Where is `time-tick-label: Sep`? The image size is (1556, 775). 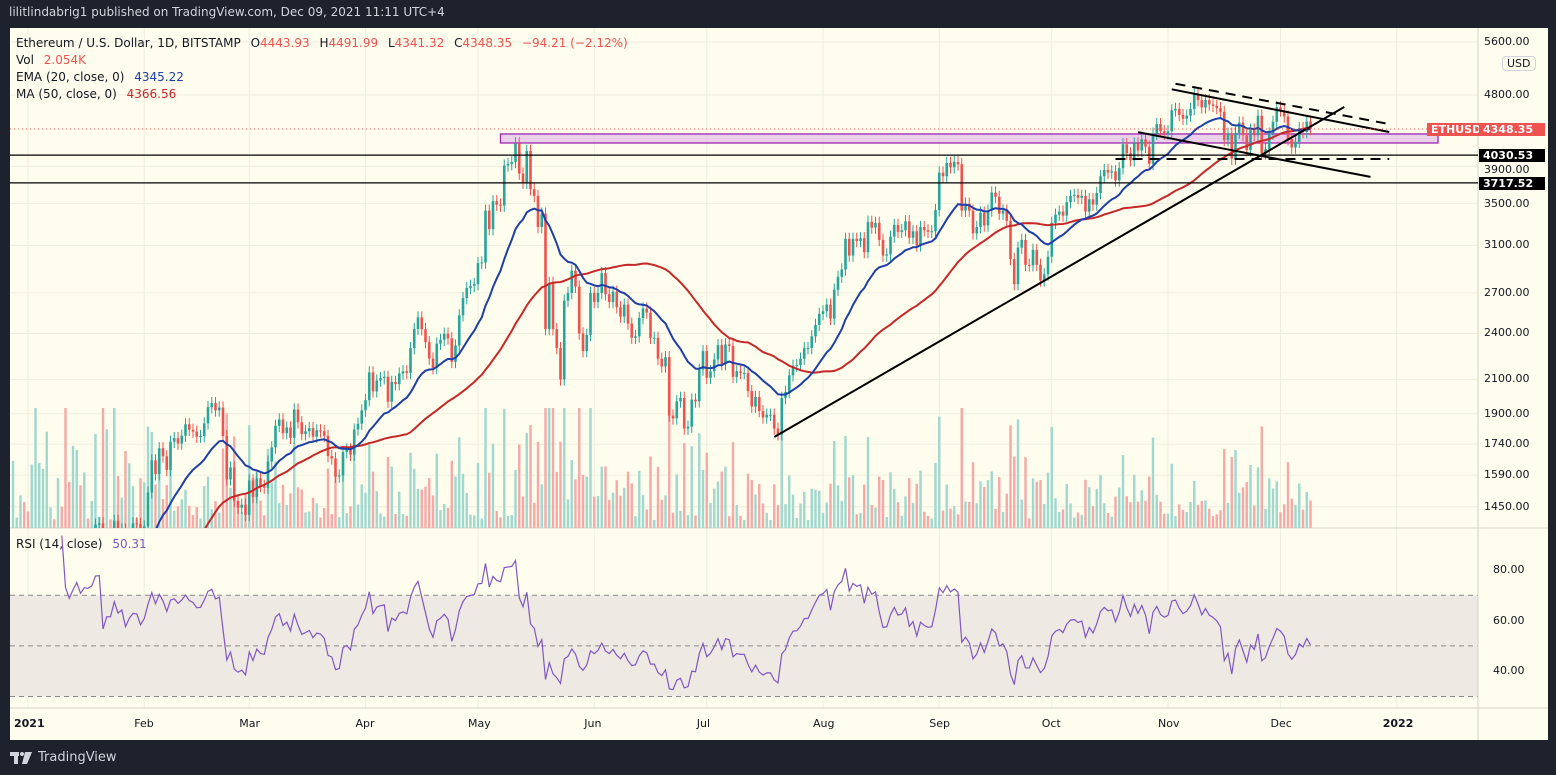
time-tick-label: Sep is located at coordinates (939, 723).